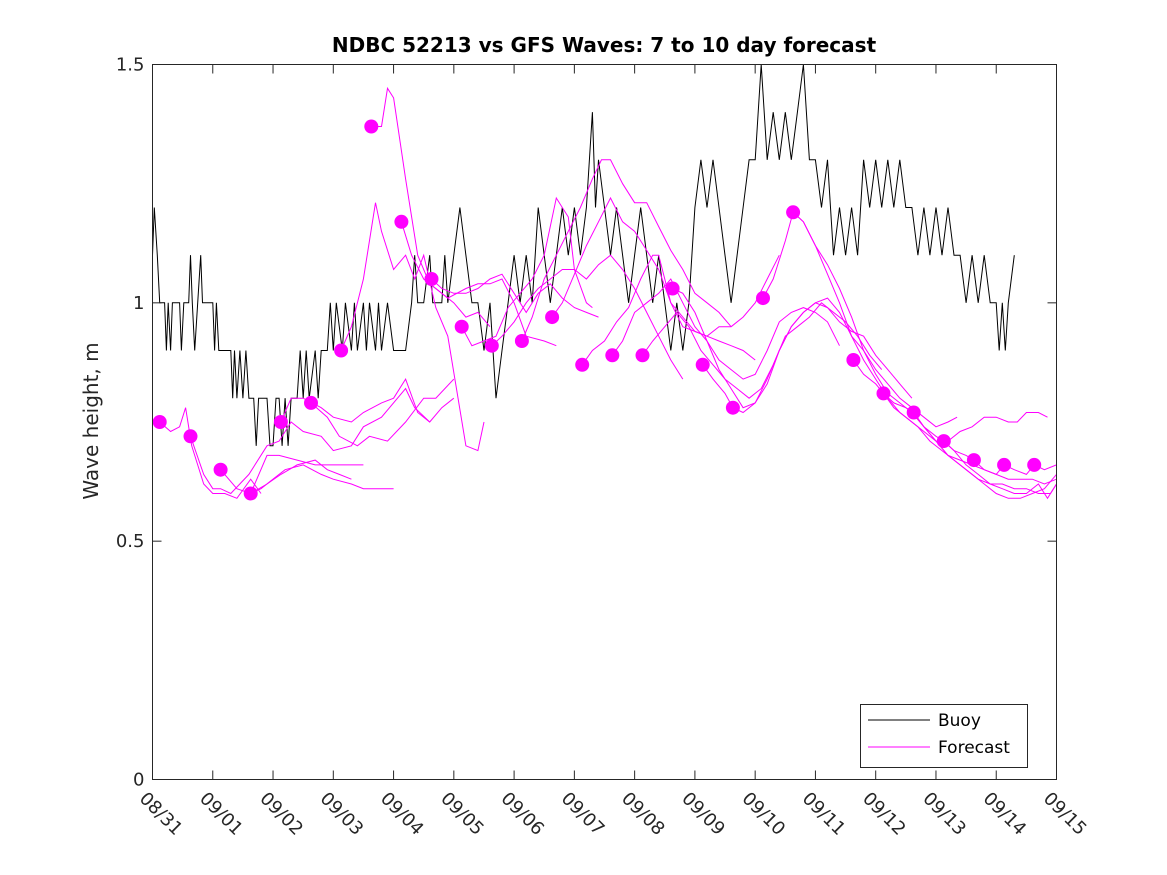 The height and width of the screenshot is (875, 1167). Describe the element at coordinates (138, 780) in the screenshot. I see `y-tick-label: 0` at that location.